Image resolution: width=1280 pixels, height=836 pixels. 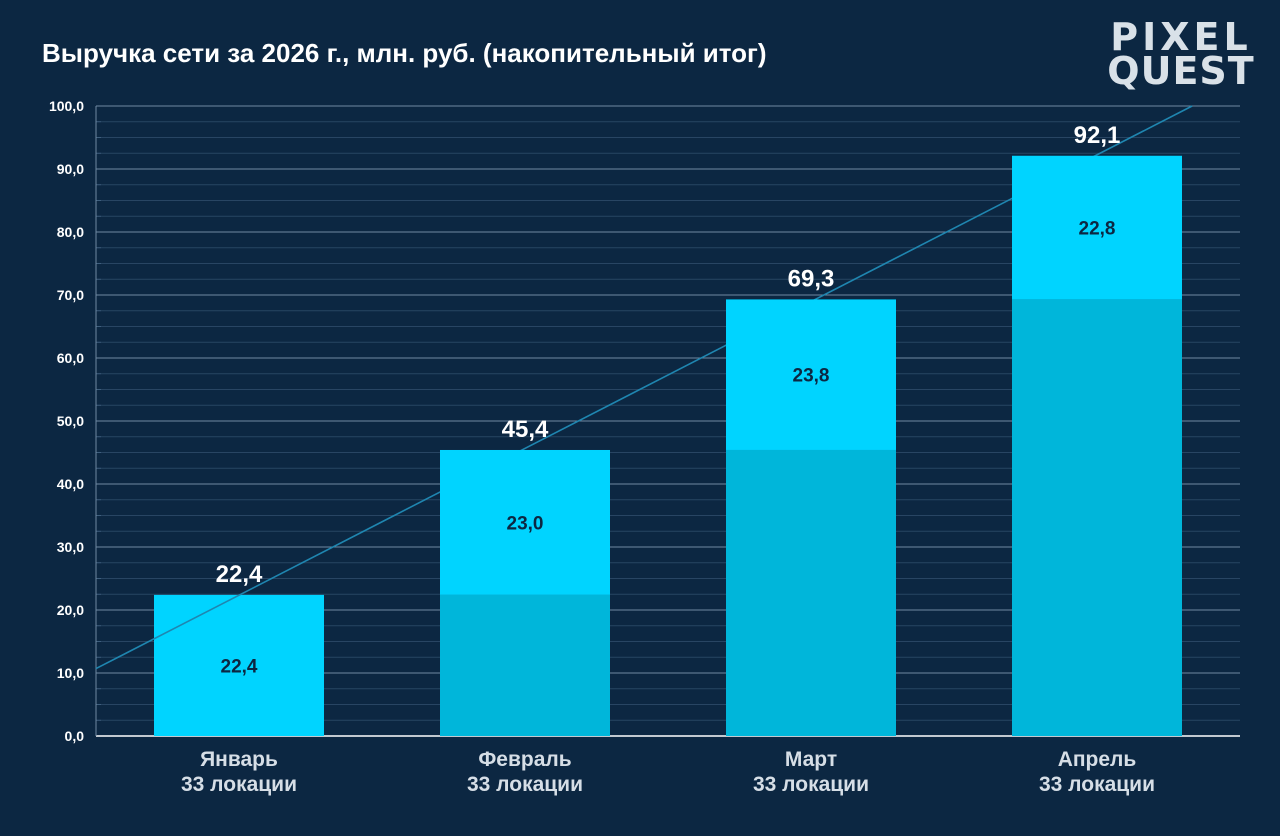 I want to click on segment-value-label: 22,8, so click(x=1097, y=229).